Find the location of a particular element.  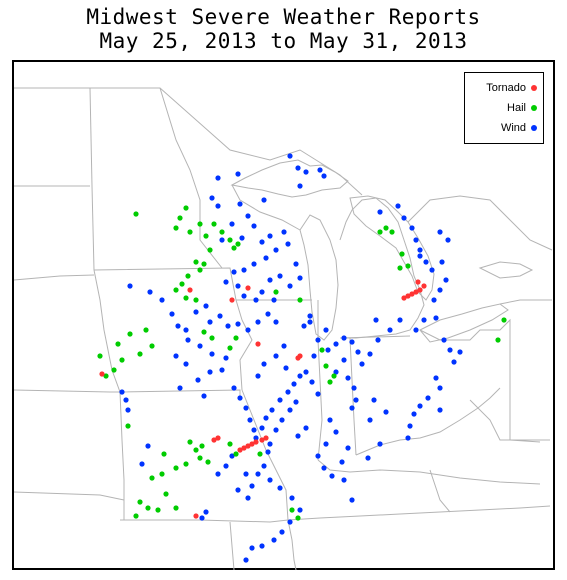

legend-dot-hail is located at coordinates (534, 108).